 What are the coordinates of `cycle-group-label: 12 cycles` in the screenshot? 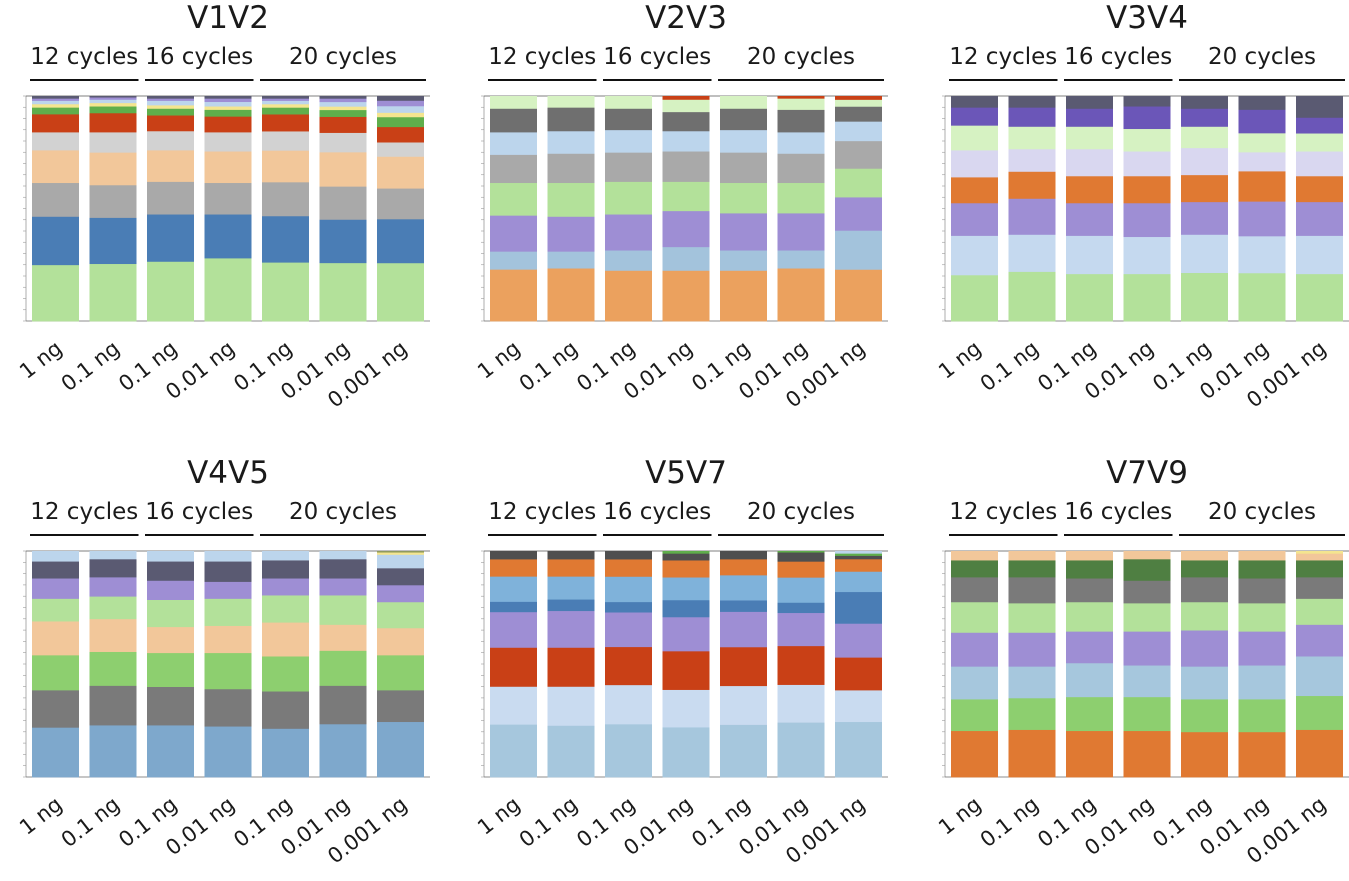 It's located at (1003, 512).